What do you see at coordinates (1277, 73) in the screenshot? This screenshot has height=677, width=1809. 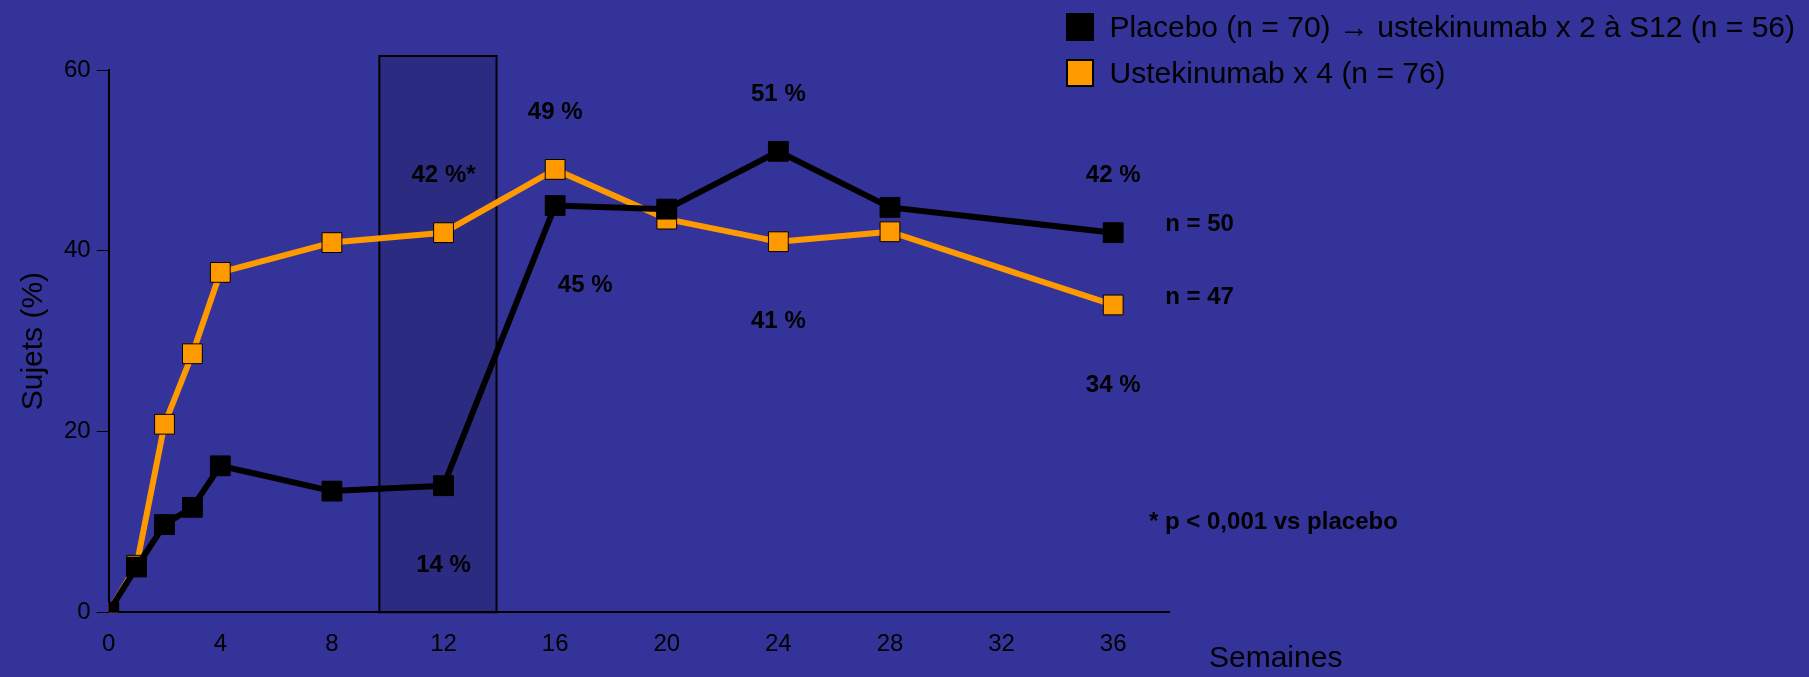 I see `legend-label: Ustekinumab x 4 (n = 76)` at bounding box center [1277, 73].